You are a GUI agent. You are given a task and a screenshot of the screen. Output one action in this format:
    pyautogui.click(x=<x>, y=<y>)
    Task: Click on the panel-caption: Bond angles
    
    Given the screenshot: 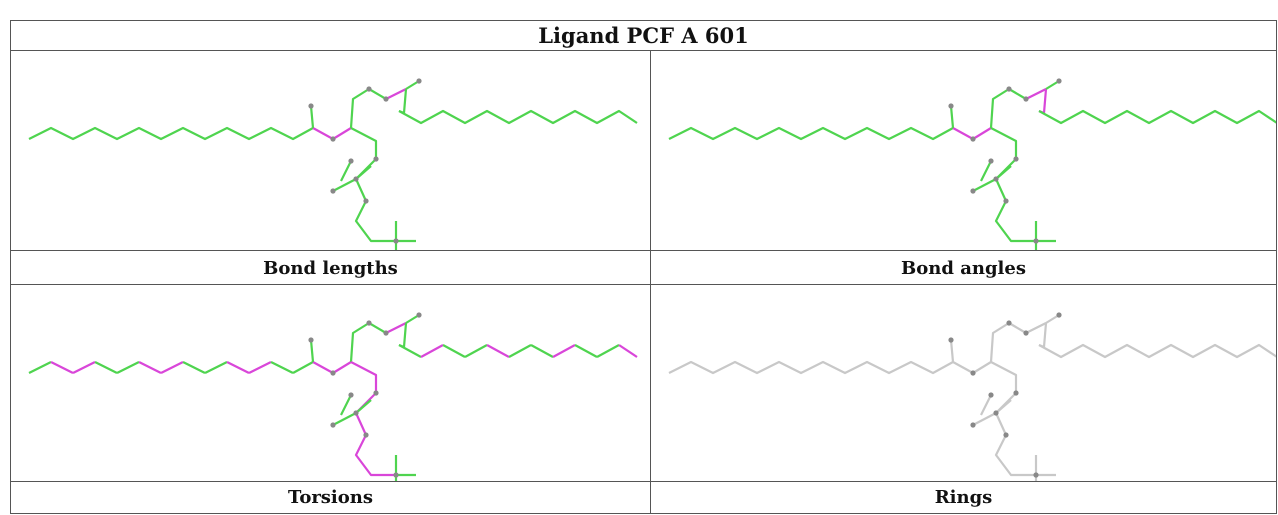 What is the action you would take?
    pyautogui.click(x=963, y=267)
    